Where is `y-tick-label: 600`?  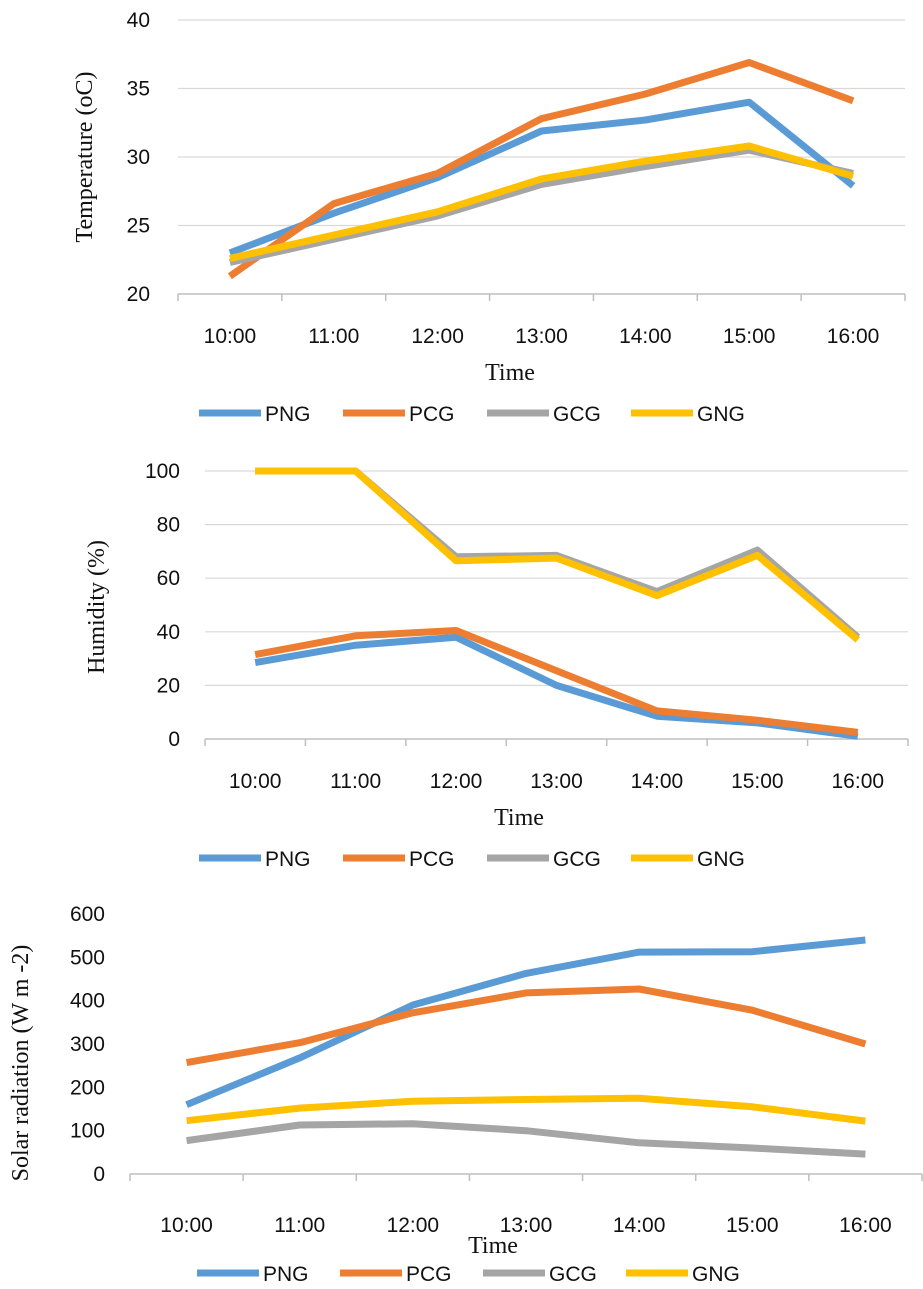
y-tick-label: 600 is located at coordinates (87, 914).